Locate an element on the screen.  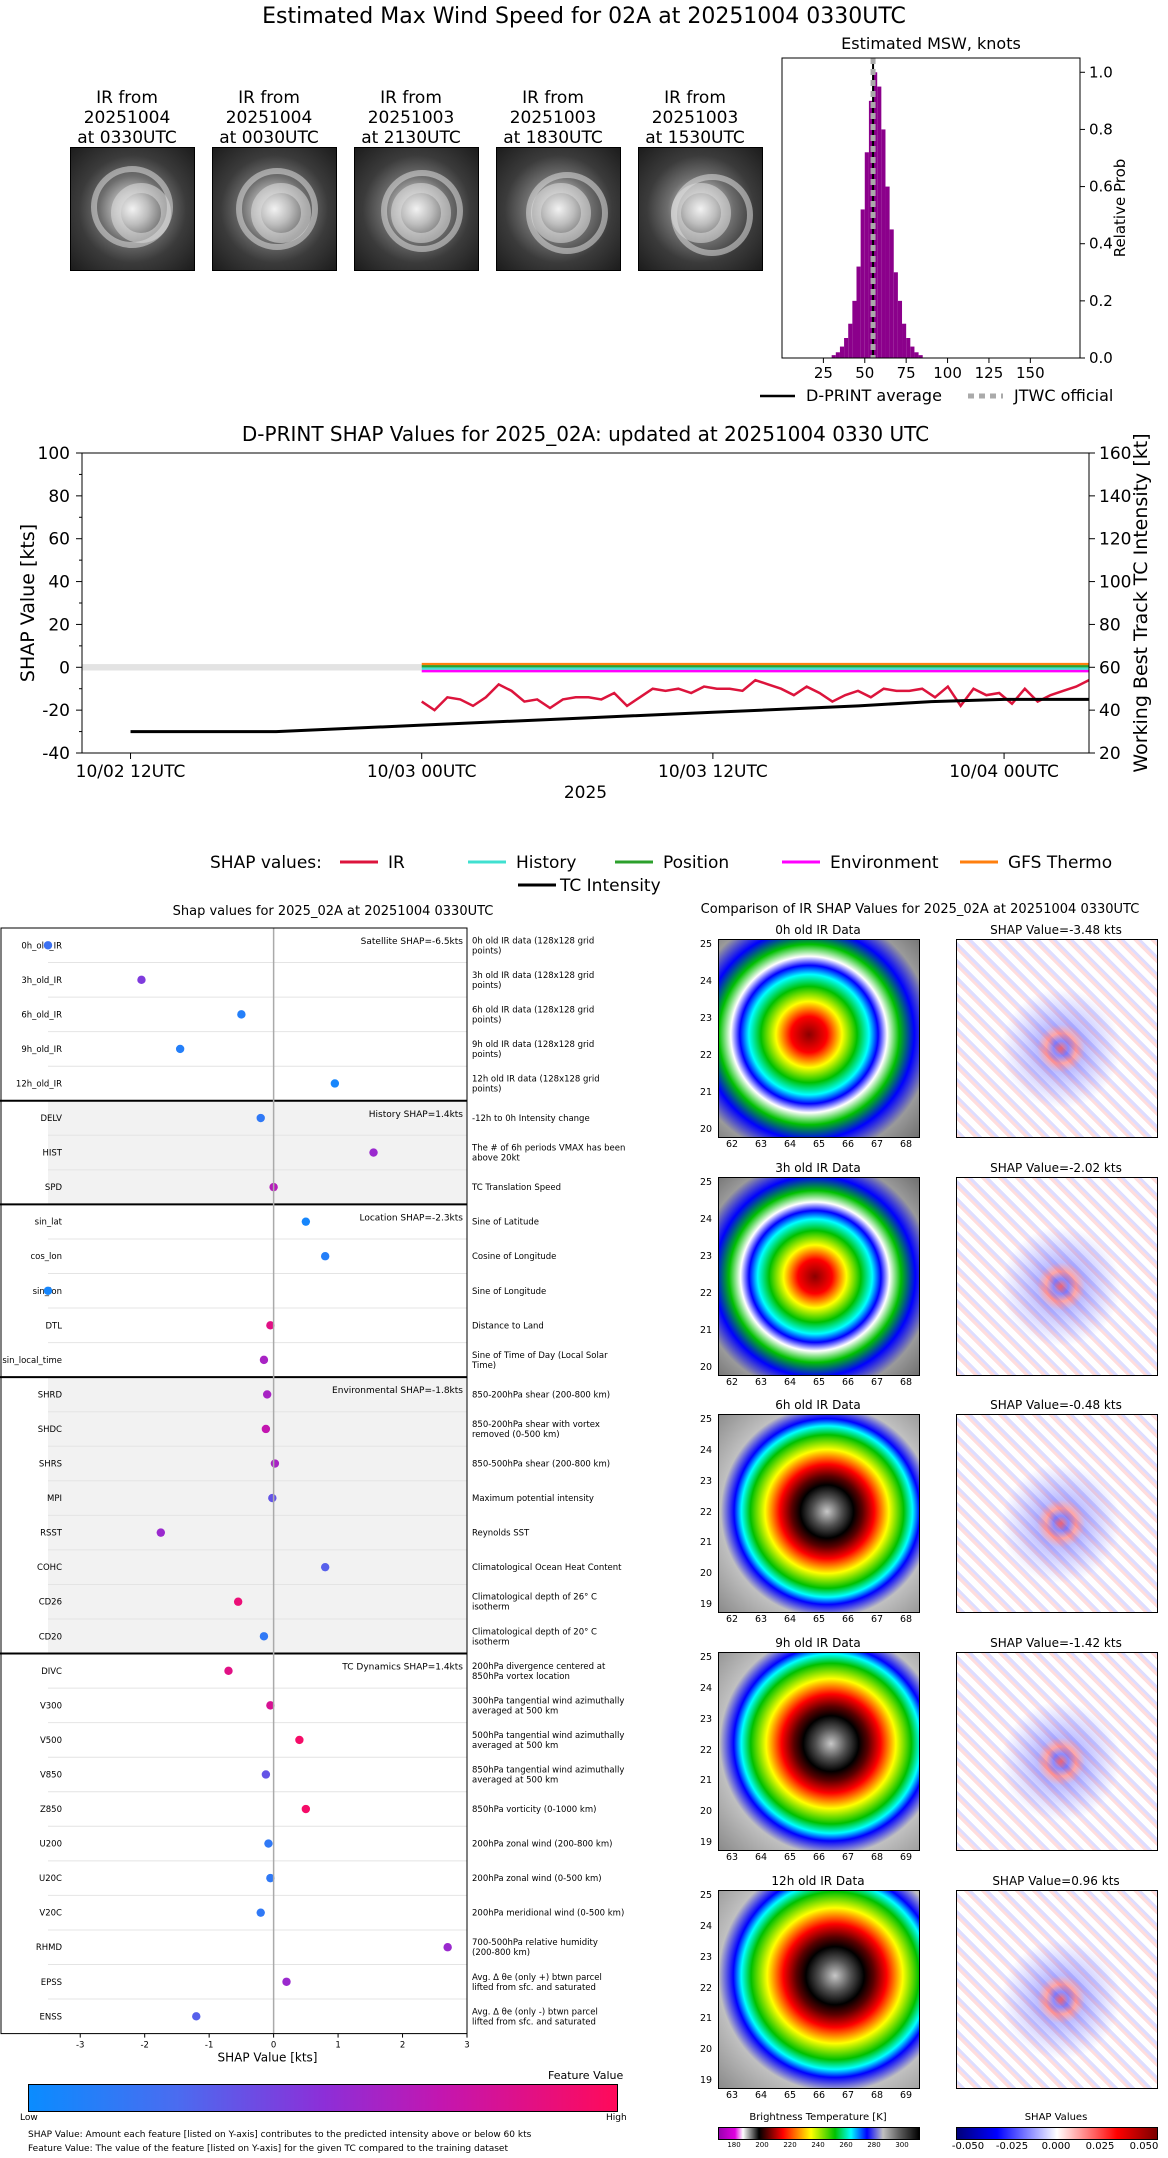
feature-desc: 0h old IR data (128x128 grid is located at coordinates (533, 941).